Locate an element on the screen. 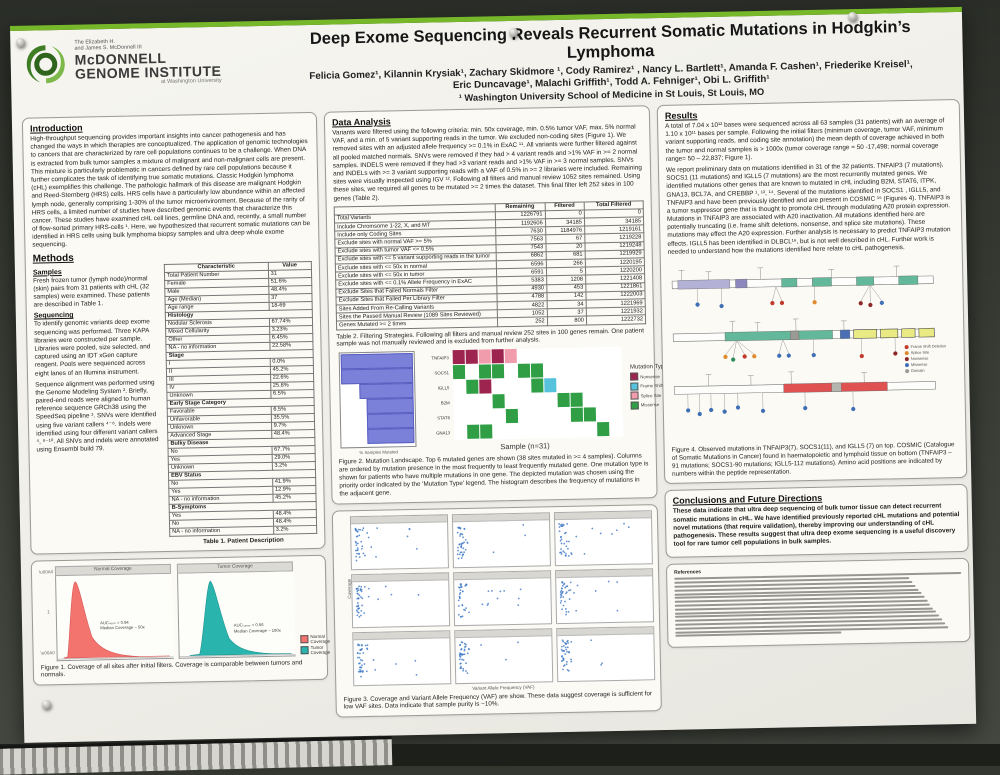 The image size is (1000, 775). figure2-gene-label: IGLL5 is located at coordinates (438, 388).